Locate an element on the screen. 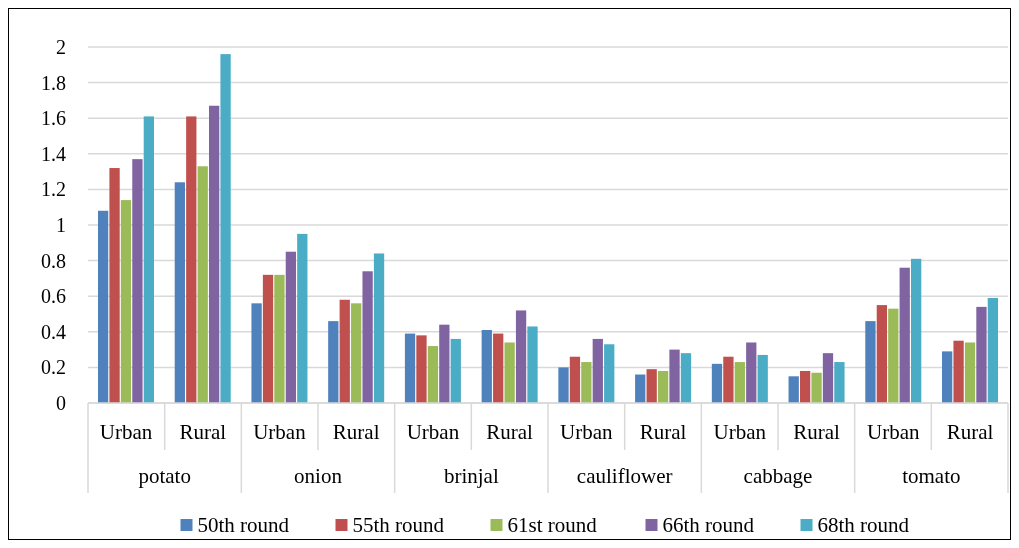  y-tick-label: 2 is located at coordinates (61, 47).